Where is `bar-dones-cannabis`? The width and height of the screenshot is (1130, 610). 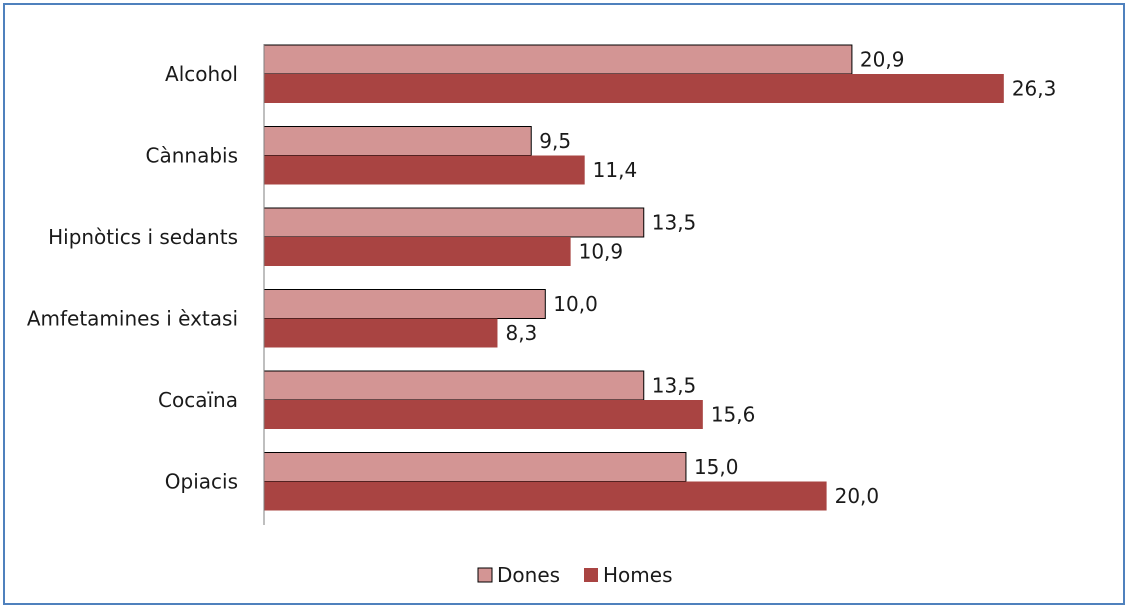
bar-dones-cannabis is located at coordinates (397, 141).